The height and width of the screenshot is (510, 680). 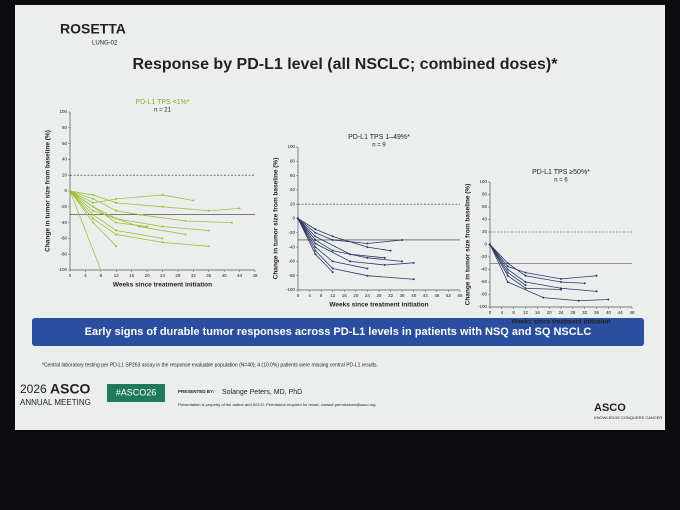 I want to click on y-axis-label: Change in tumor size from baseline (%), so click(x=276, y=219).